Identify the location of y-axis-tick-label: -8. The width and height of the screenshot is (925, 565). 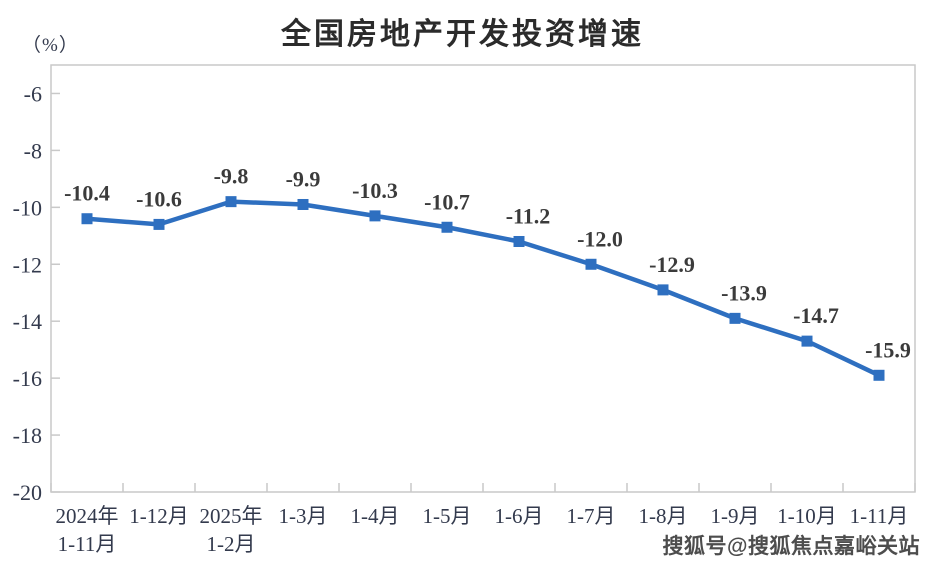
(33, 150).